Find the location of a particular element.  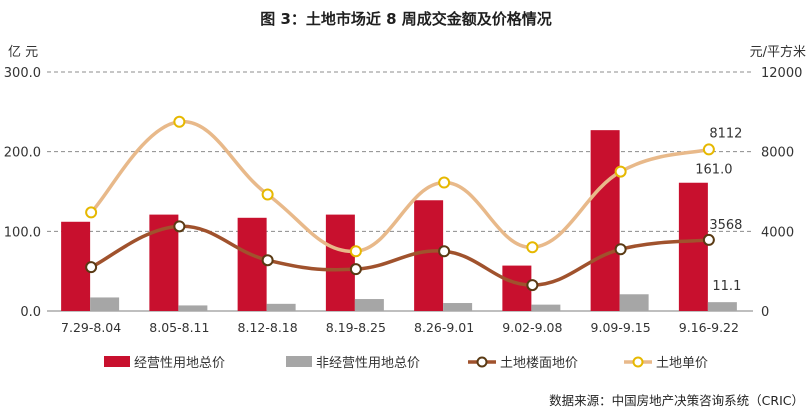

left-tick-label: 100.0 is located at coordinates (22, 232).